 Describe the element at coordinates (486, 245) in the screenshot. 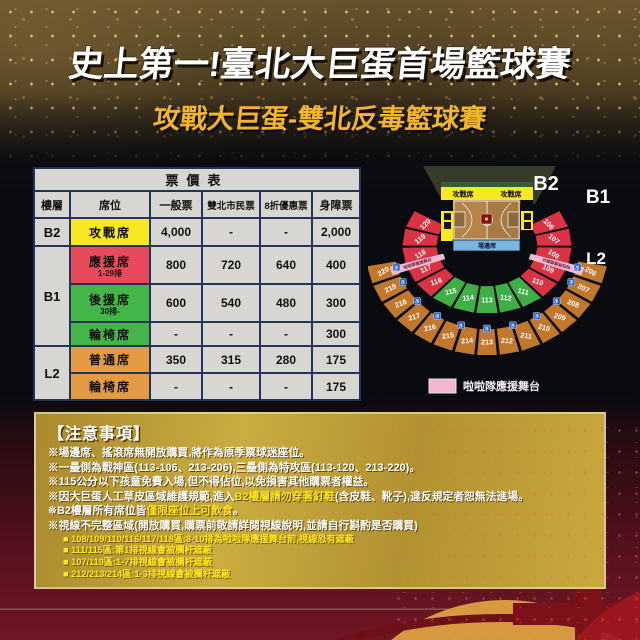

I see `courtside-seat-strip` at that location.